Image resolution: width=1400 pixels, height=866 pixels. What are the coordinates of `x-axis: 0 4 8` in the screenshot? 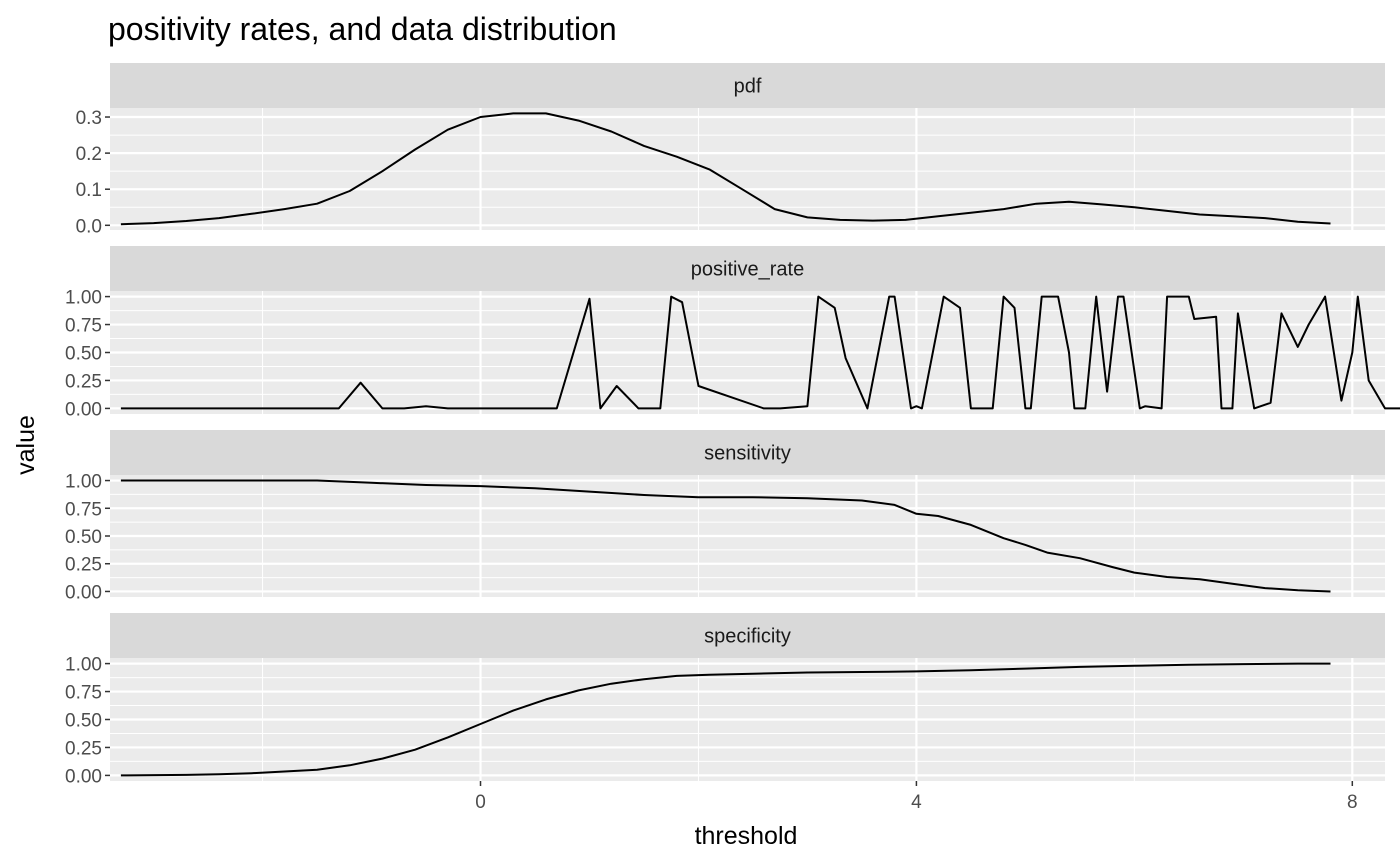 It's located at (916, 797).